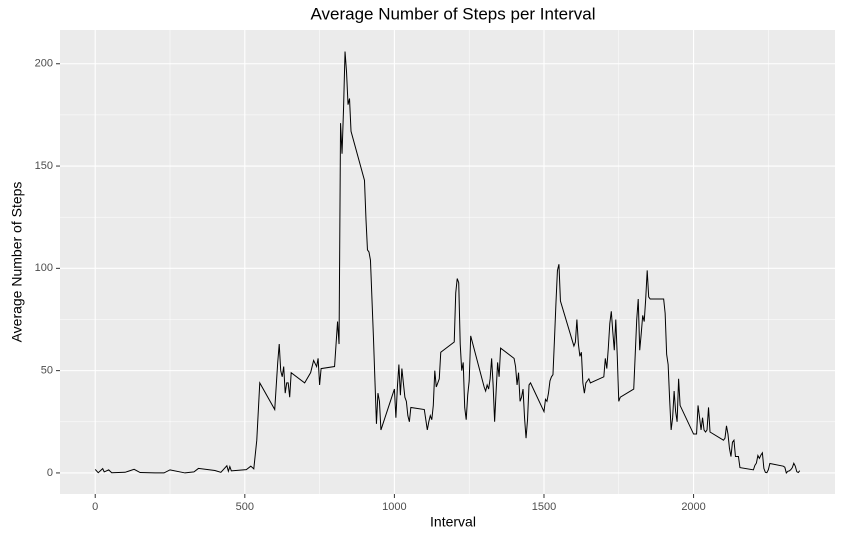  Describe the element at coordinates (245, 507) in the screenshot. I see `x-tick-label: 500` at that location.